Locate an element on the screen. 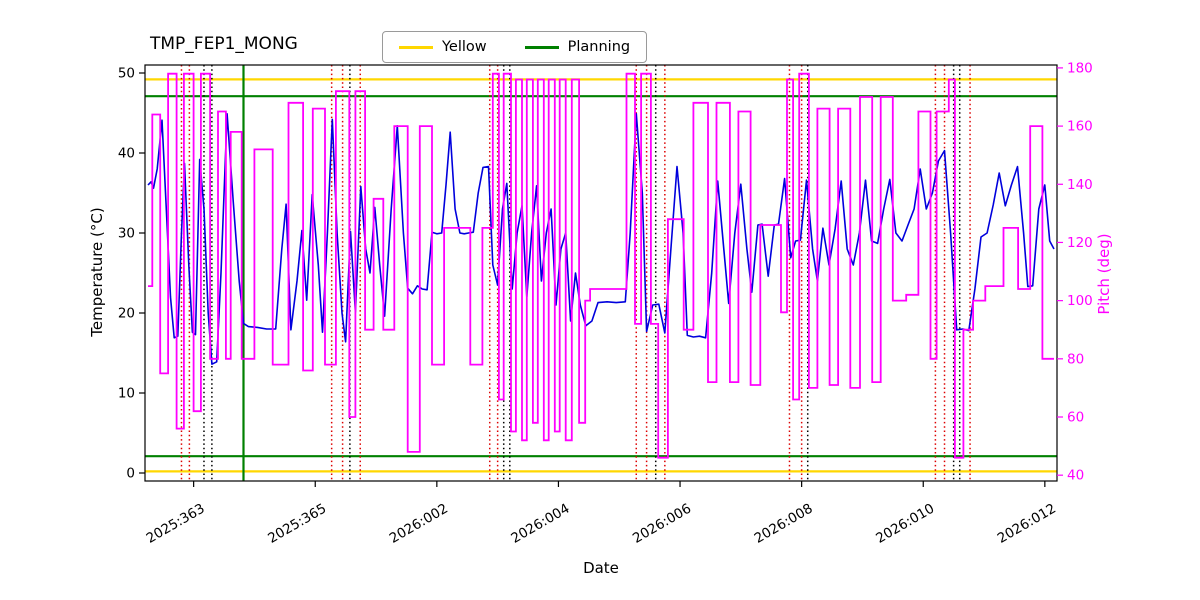 The image size is (1200, 600). svg-text: 160 is located at coordinates (1080, 127).